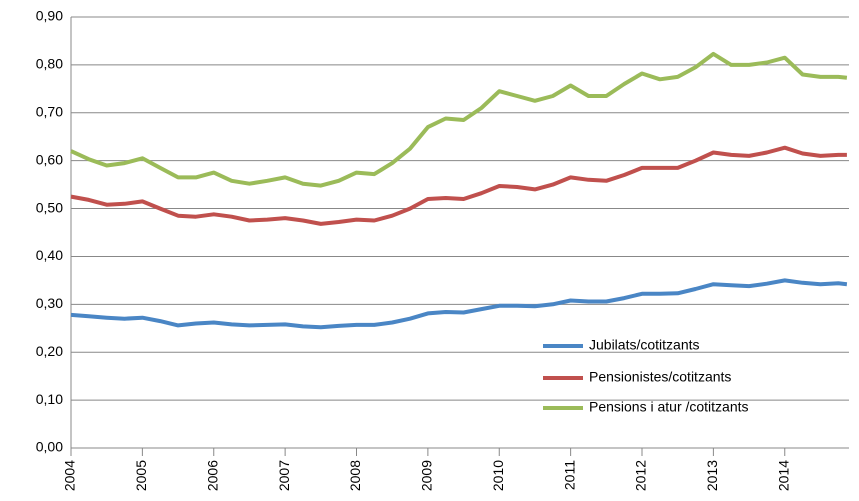 Image resolution: width=859 pixels, height=501 pixels. What do you see at coordinates (712, 475) in the screenshot?
I see `x-tick-label: 2013` at bounding box center [712, 475].